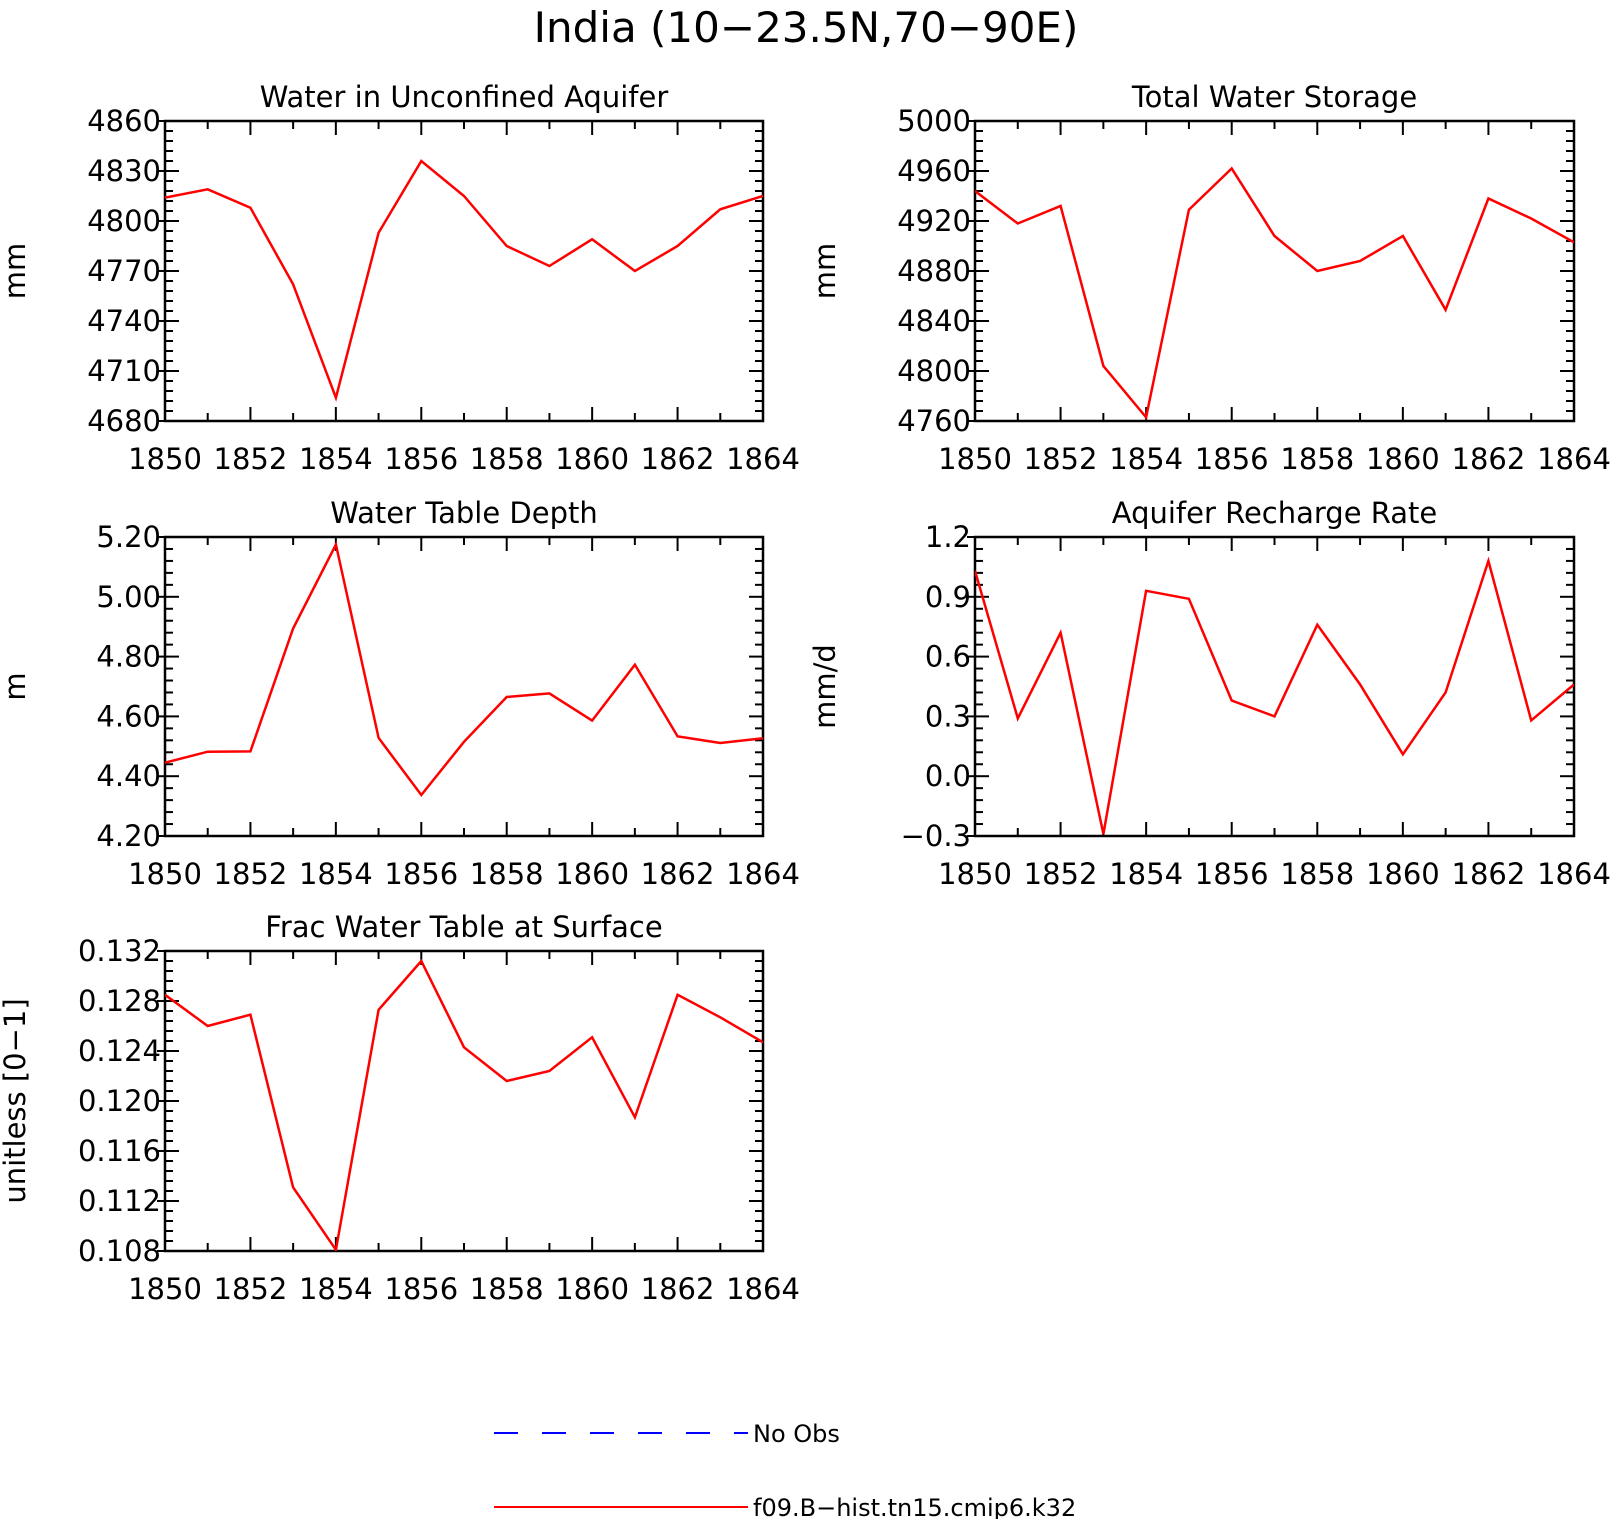 The height and width of the screenshot is (1519, 1613). I want to click on panel-title: Aquifer Recharge Rate, so click(1275, 513).